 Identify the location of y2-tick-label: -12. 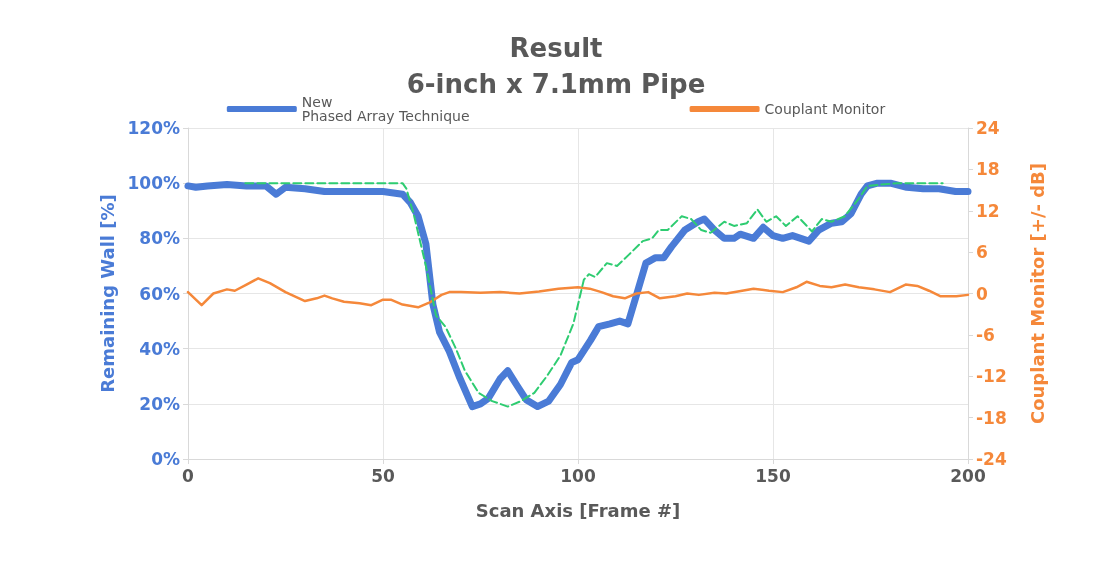
(991, 376).